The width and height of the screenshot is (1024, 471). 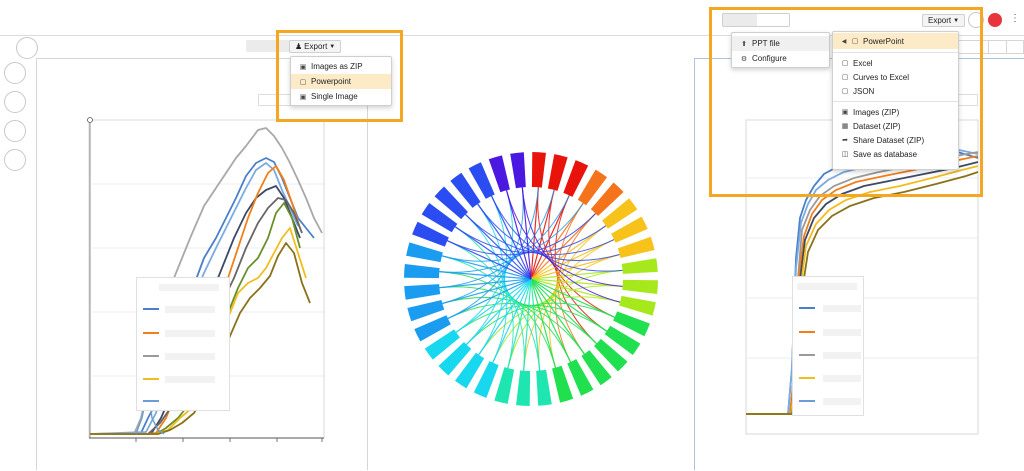 What do you see at coordinates (895, 63) in the screenshot?
I see `menu-item-excel: ▢ Excel` at bounding box center [895, 63].